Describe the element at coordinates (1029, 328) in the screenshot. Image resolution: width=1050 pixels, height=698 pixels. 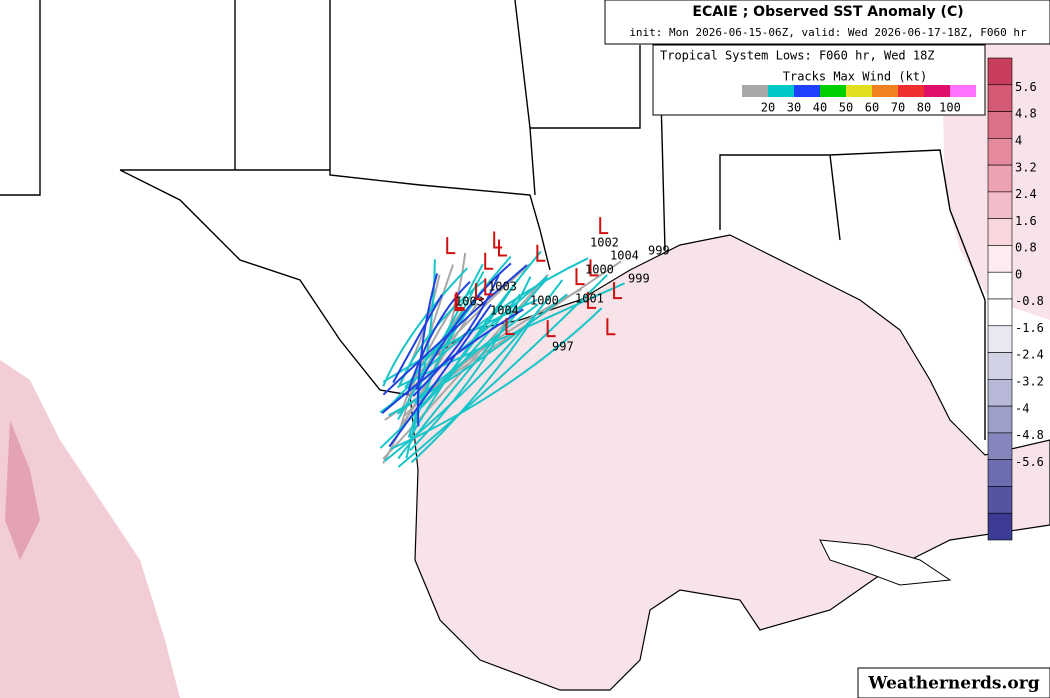
I see `colorbar-label: -1.6` at that location.